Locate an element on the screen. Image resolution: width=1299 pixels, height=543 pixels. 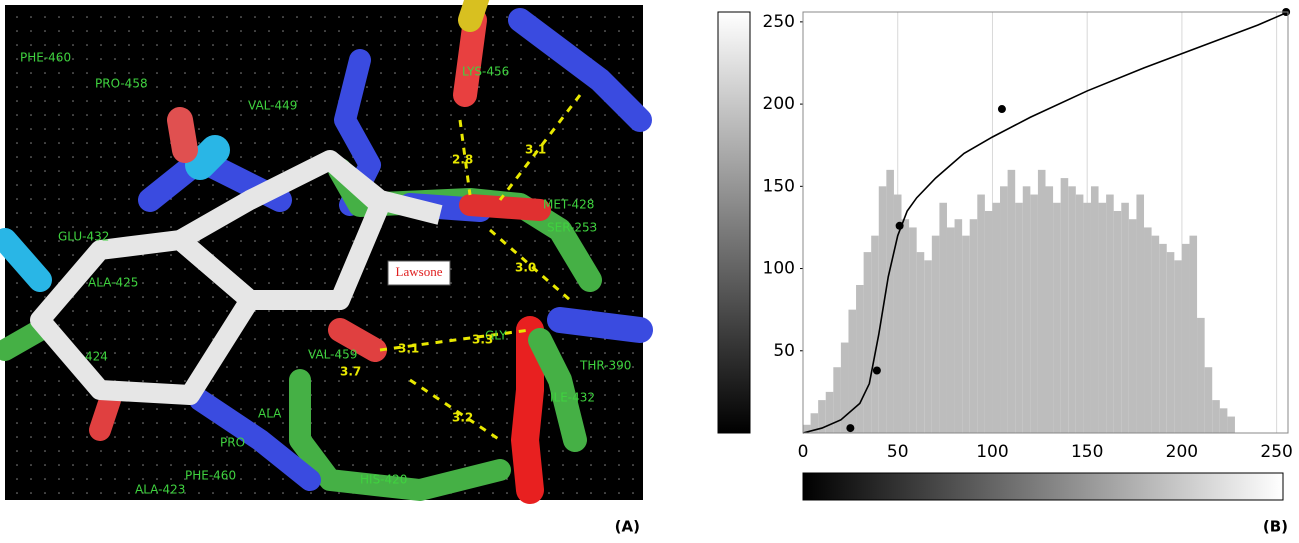
distance-label: 3.2 is located at coordinates (462, 418).